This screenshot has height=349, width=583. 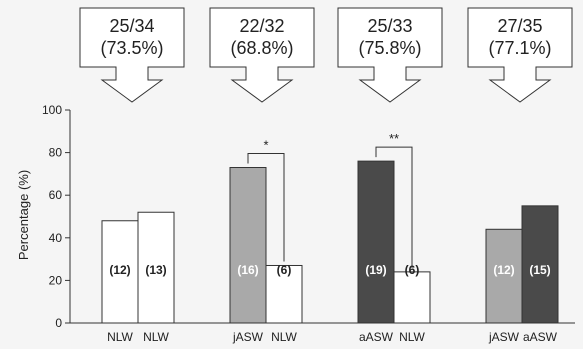 What do you see at coordinates (389, 26) in the screenshot?
I see `callout-ratio: 25/33` at bounding box center [389, 26].